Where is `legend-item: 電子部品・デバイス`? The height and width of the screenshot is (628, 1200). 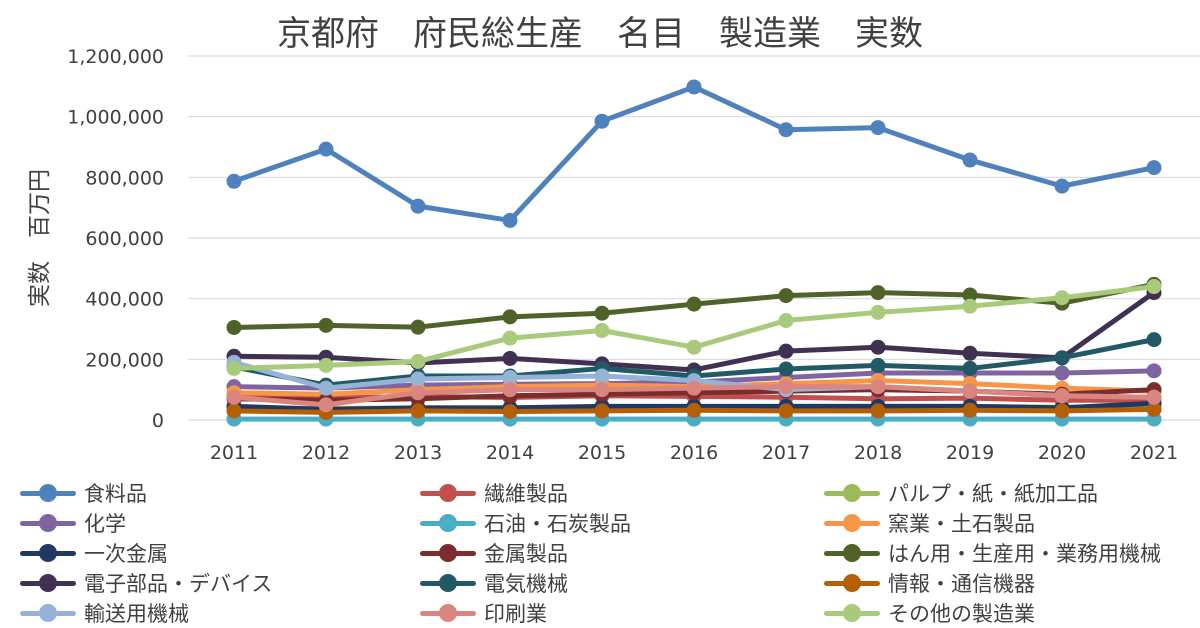
legend-item: 電子部品・デバイス is located at coordinates (145, 583).